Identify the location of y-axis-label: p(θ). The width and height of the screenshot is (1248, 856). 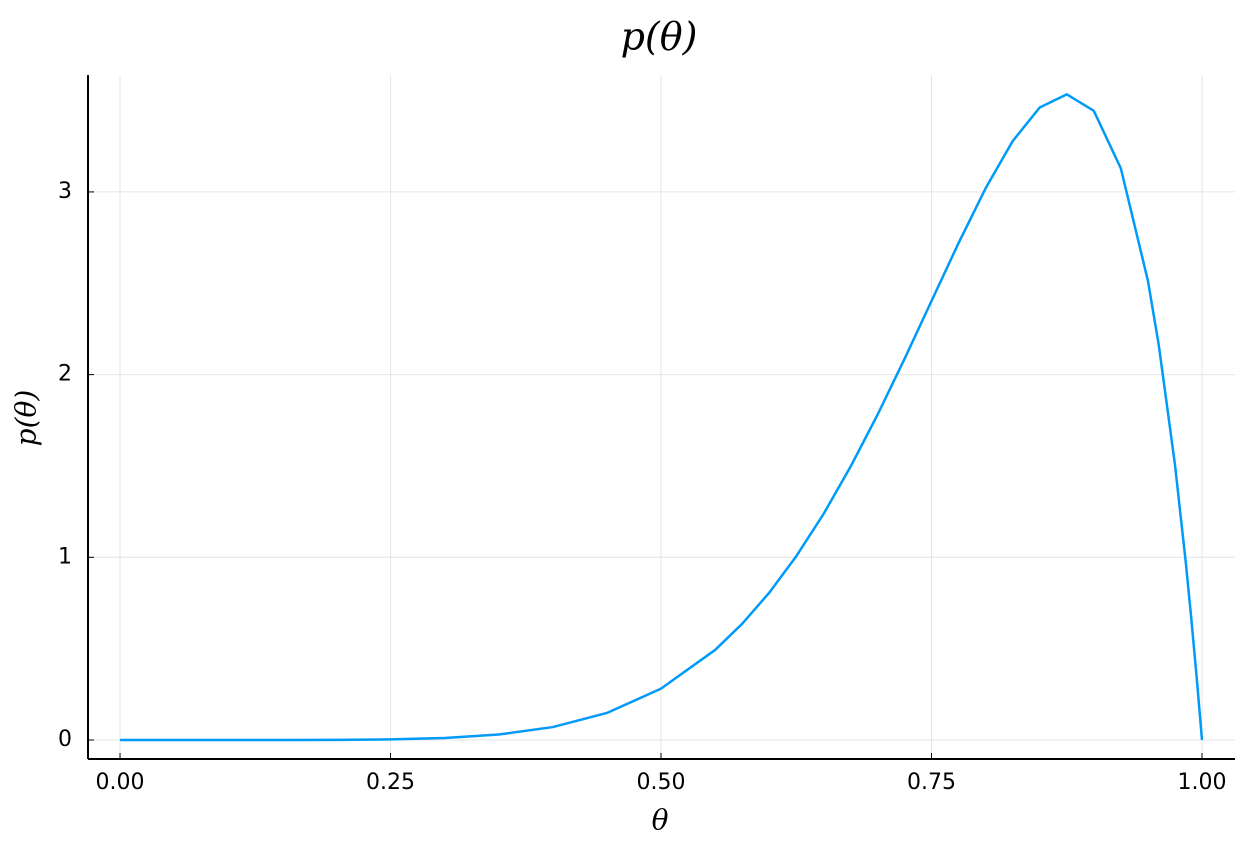
(26, 418).